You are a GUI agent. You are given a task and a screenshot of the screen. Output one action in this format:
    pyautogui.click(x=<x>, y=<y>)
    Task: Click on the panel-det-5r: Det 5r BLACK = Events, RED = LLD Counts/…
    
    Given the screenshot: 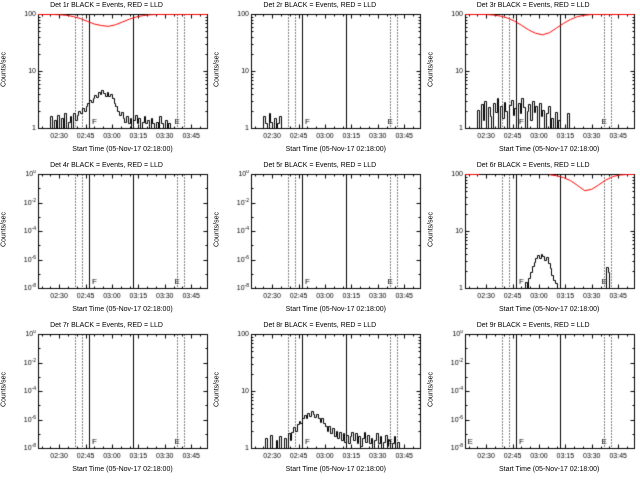 What is the action you would take?
    pyautogui.click(x=320, y=240)
    